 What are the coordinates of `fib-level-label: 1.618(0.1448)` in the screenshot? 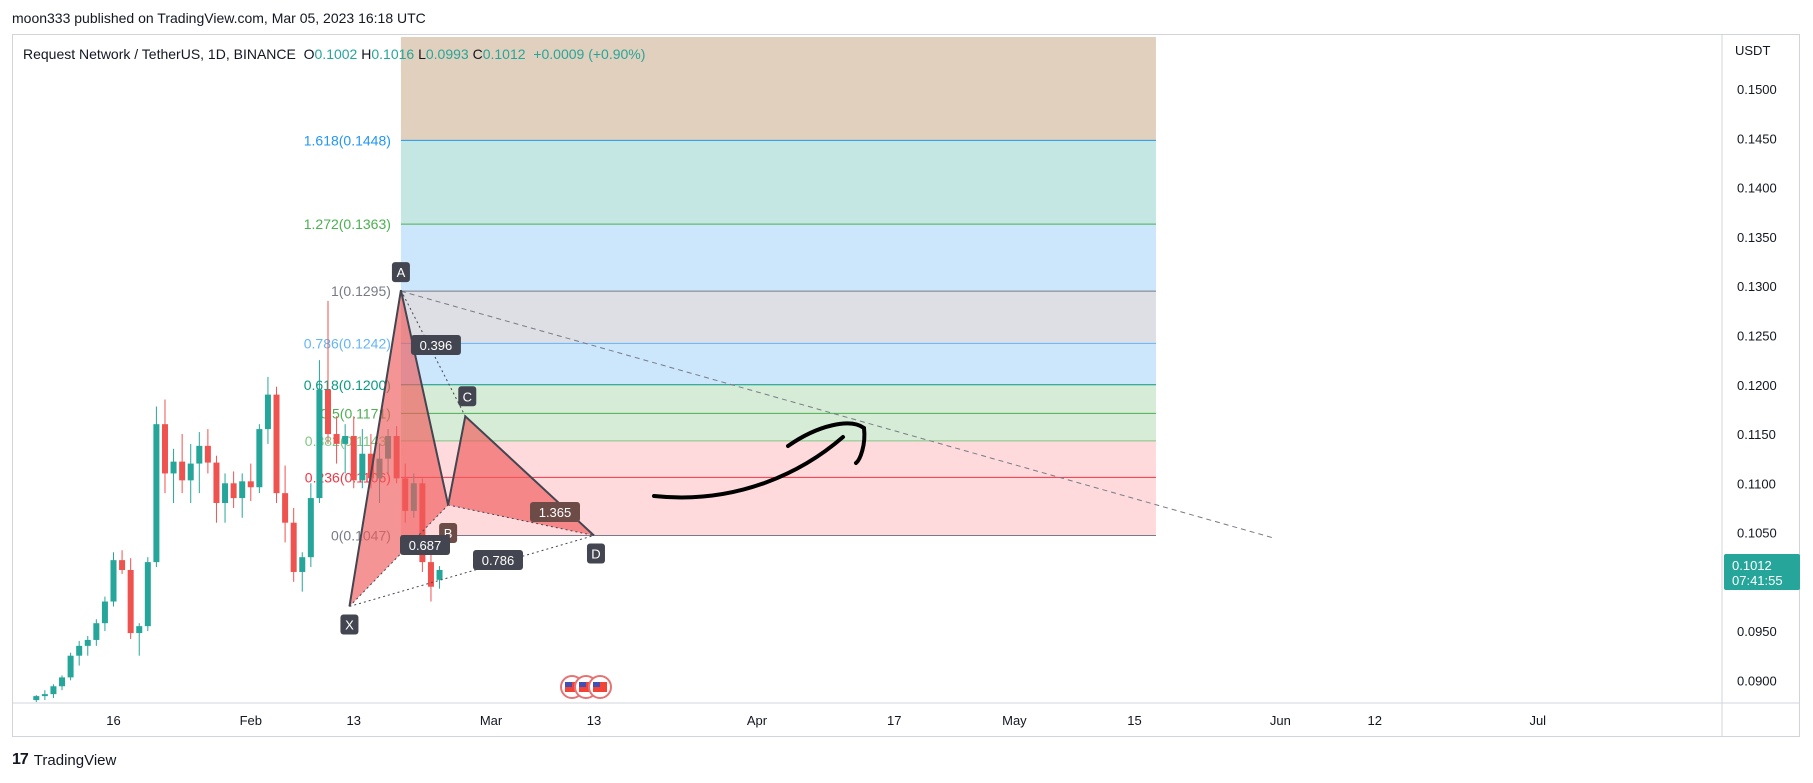 It's located at (347, 140).